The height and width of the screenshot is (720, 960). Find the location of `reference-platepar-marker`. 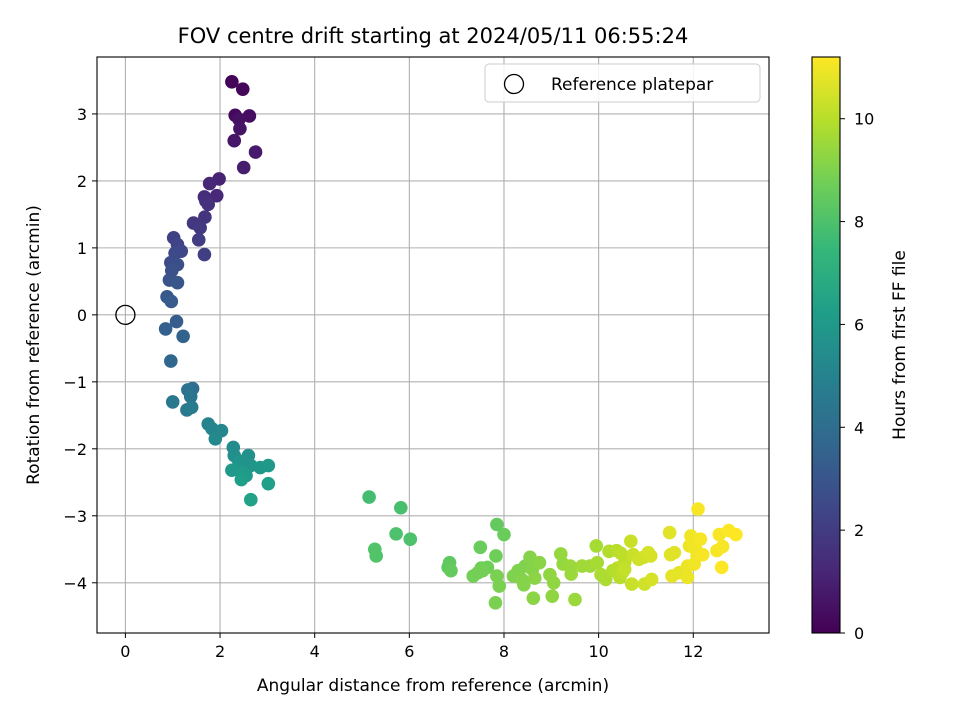

reference-platepar-marker is located at coordinates (125, 315).